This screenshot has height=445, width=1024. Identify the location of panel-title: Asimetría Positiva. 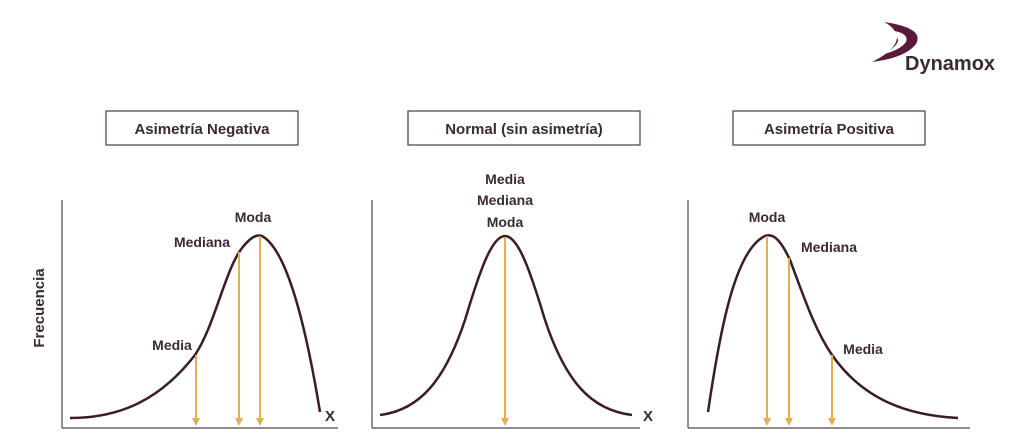
(829, 129).